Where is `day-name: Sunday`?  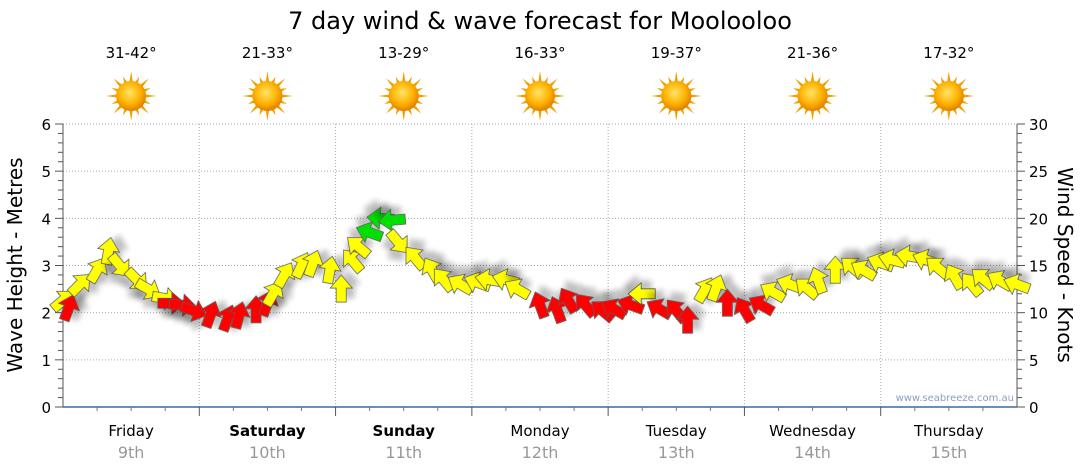
day-name: Sunday is located at coordinates (404, 431).